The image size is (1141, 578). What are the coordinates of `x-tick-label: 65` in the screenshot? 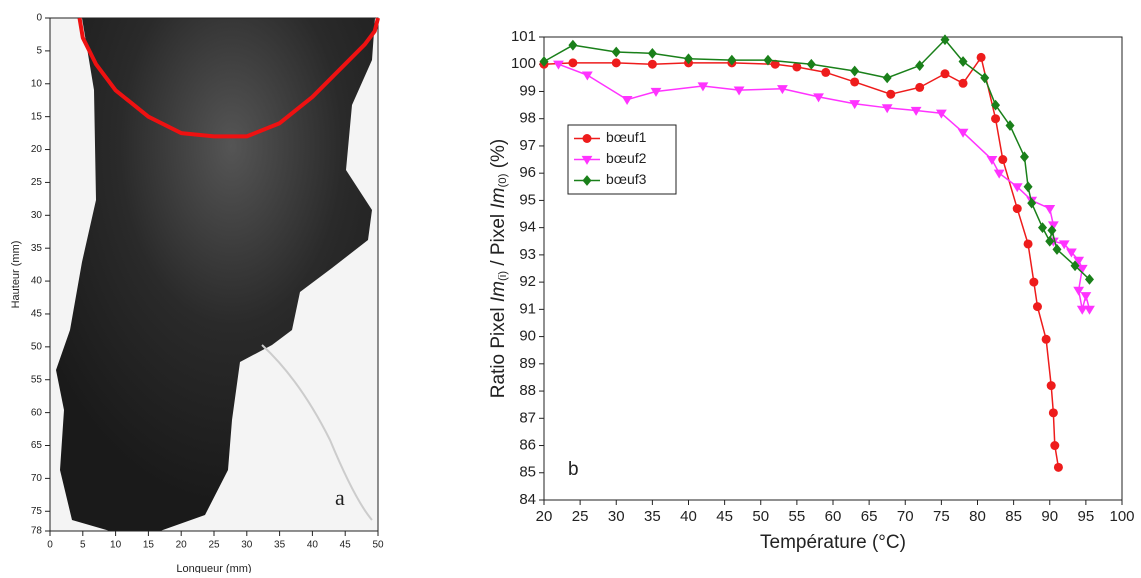 It's located at (869, 516).